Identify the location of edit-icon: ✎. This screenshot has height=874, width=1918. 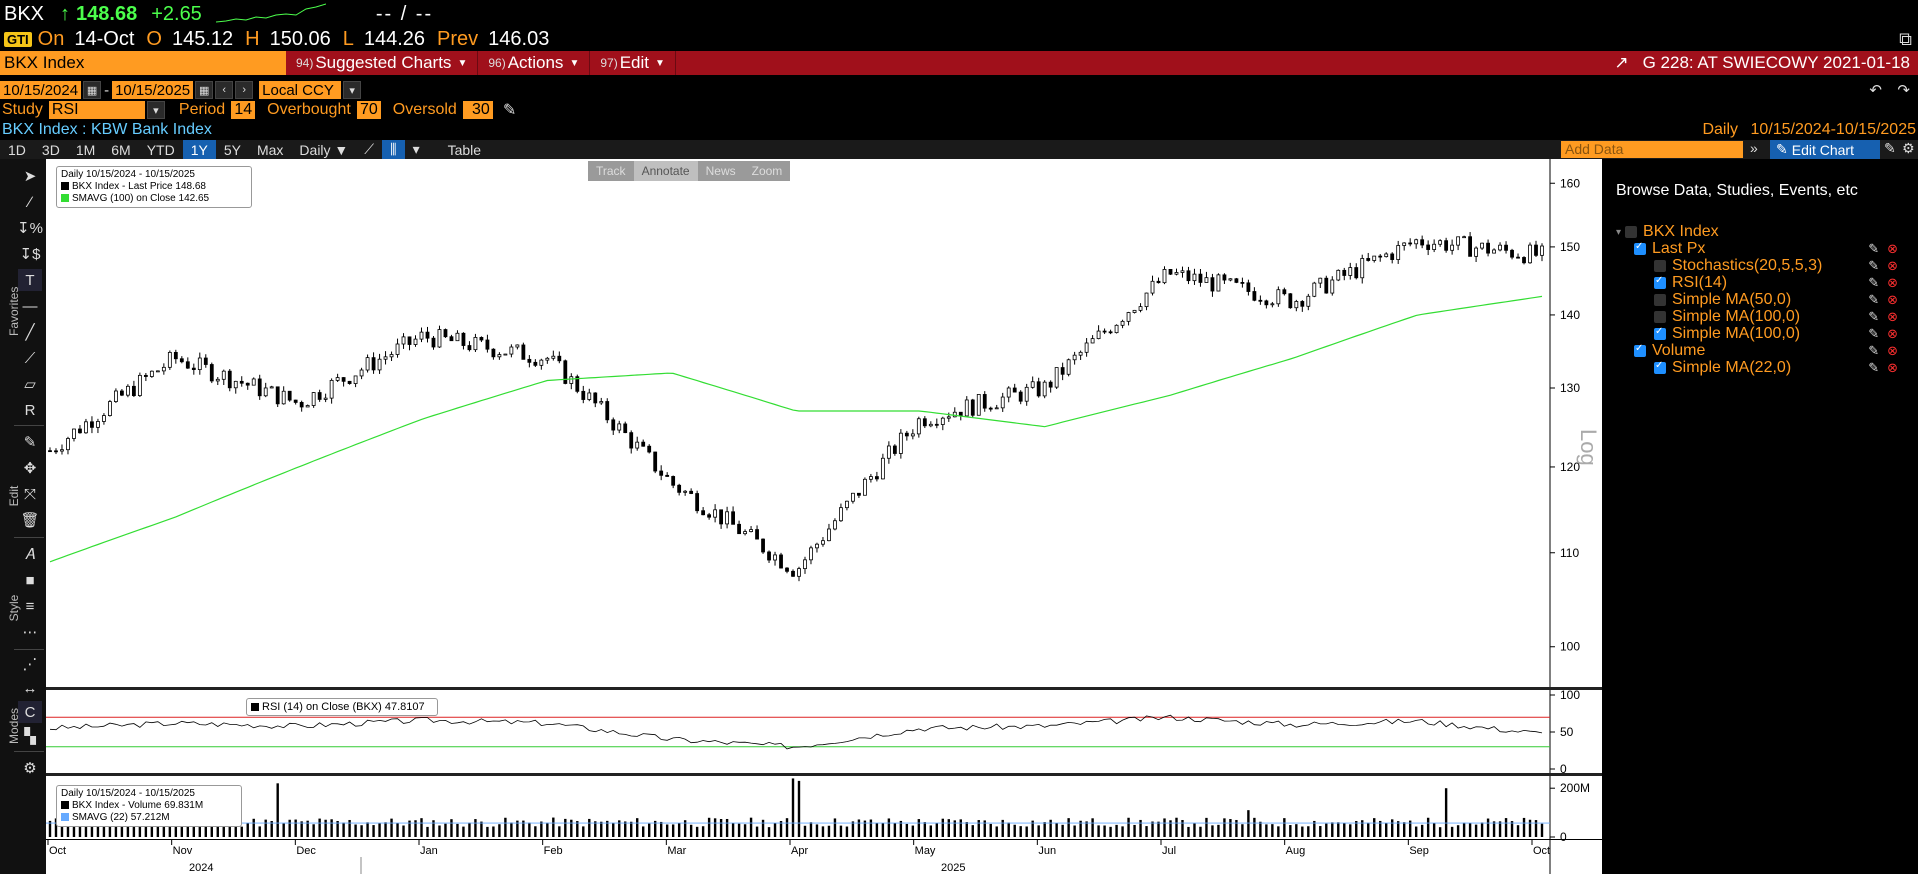
(1890, 148).